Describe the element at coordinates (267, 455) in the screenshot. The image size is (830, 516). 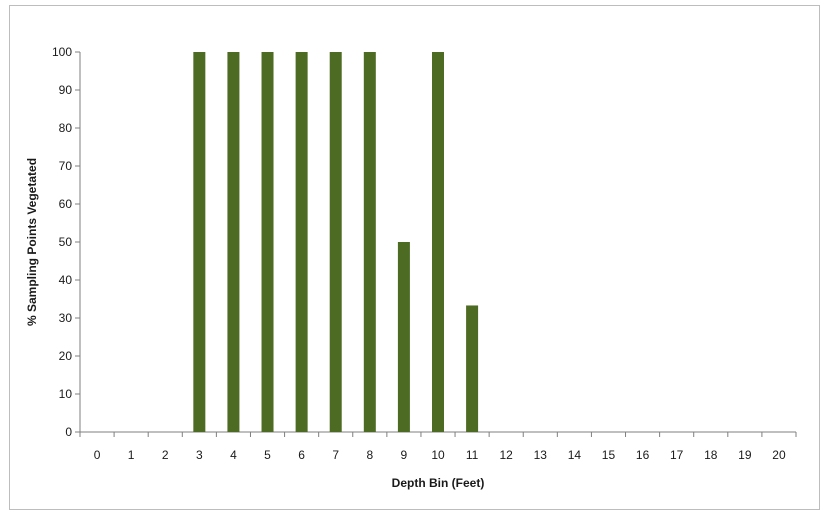
I see `x-tick-label: 5` at that location.